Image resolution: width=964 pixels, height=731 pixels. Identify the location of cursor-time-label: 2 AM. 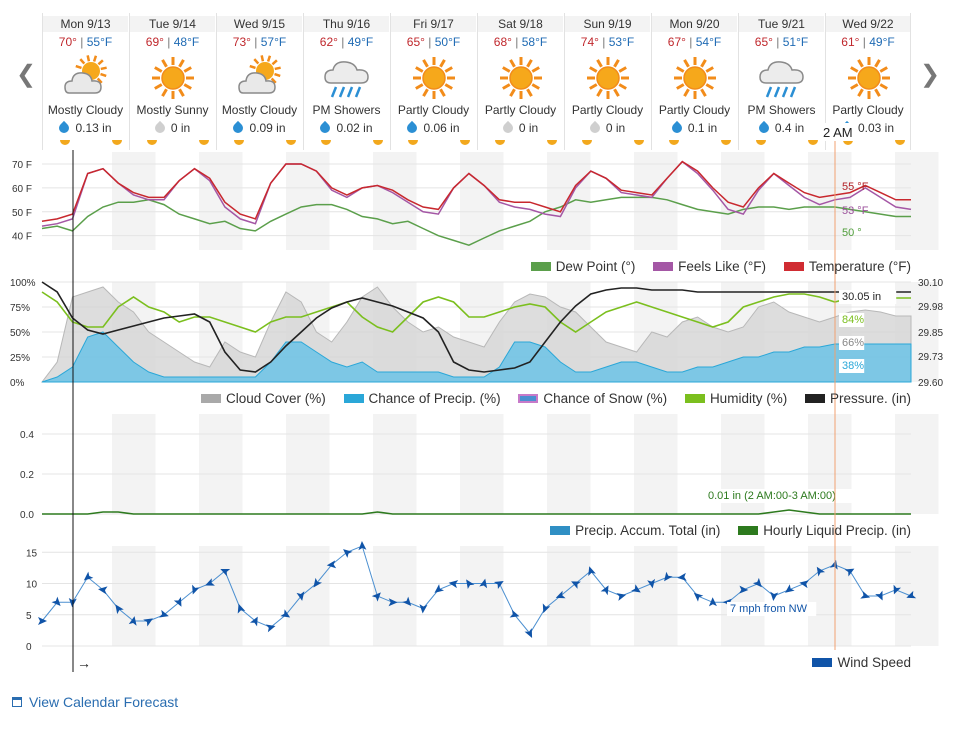
(838, 132).